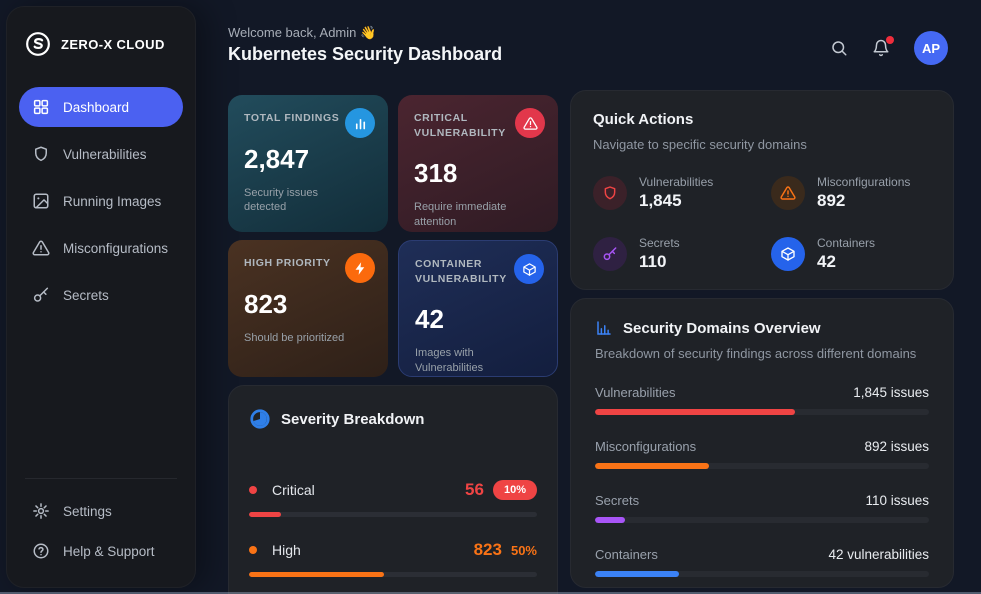 The width and height of the screenshot is (981, 594). What do you see at coordinates (429, 319) in the screenshot?
I see `stat-card-value: 42` at bounding box center [429, 319].